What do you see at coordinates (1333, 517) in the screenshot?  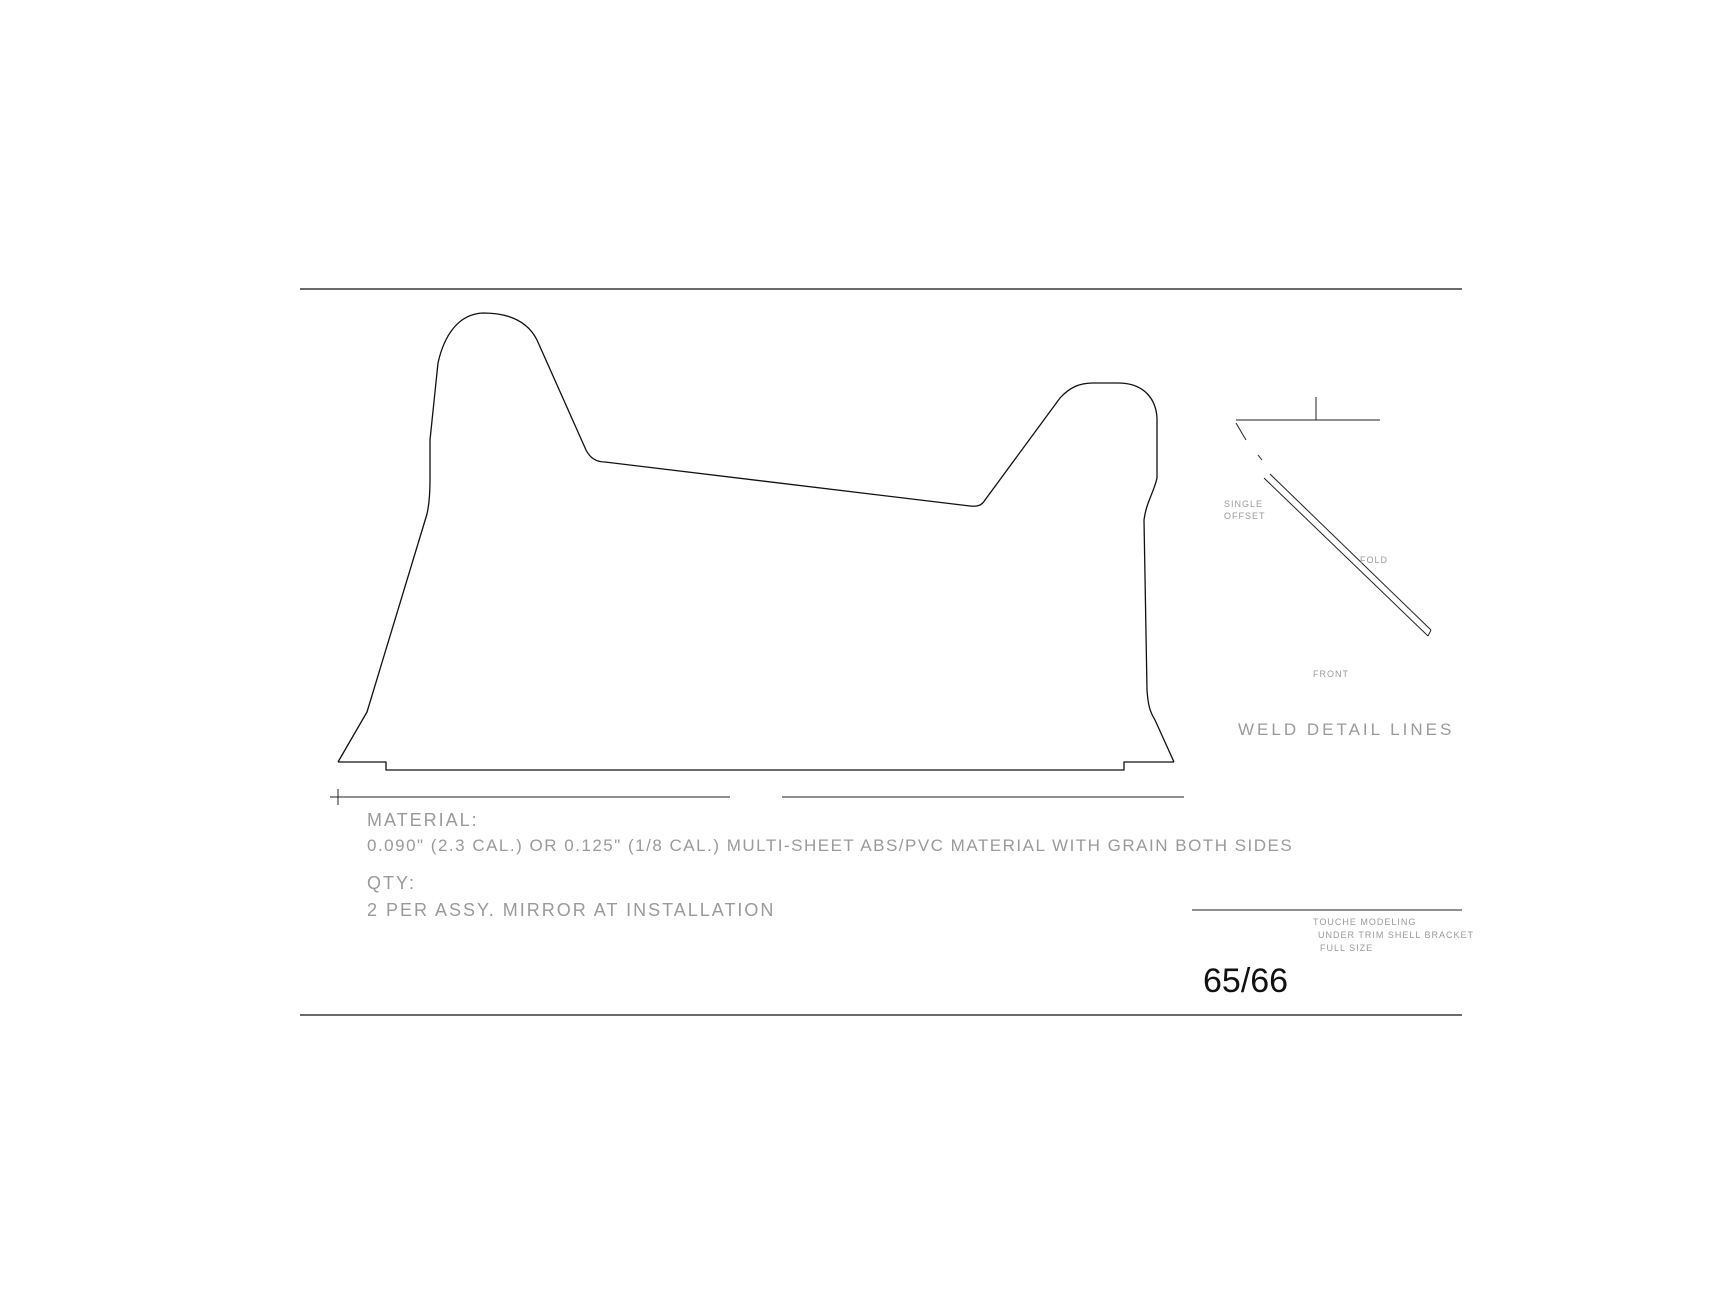 I see `weld-detail-sketch` at bounding box center [1333, 517].